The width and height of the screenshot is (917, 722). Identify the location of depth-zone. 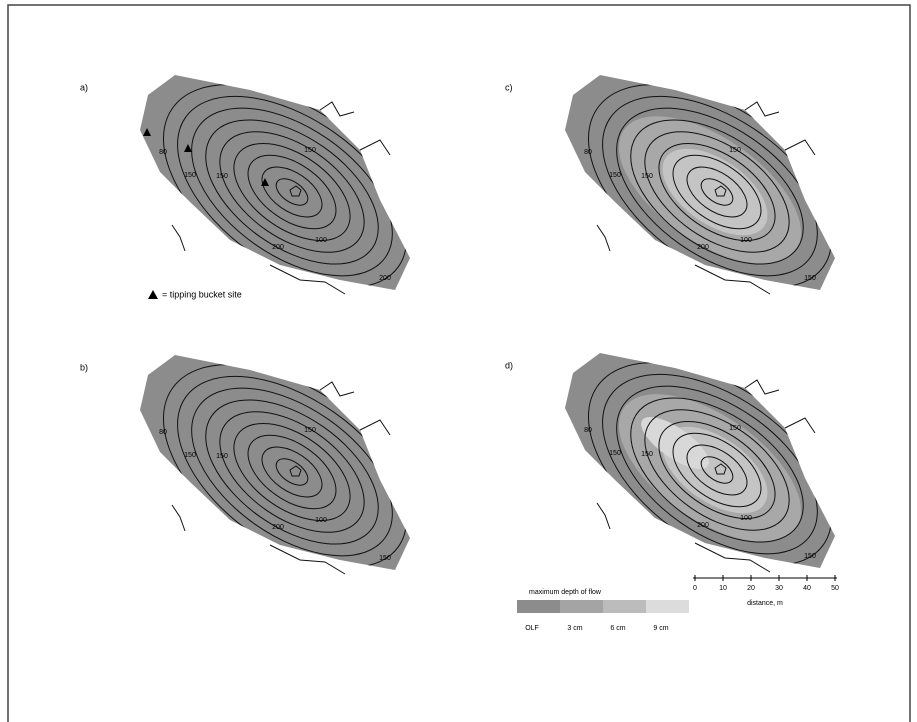
(715, 192).